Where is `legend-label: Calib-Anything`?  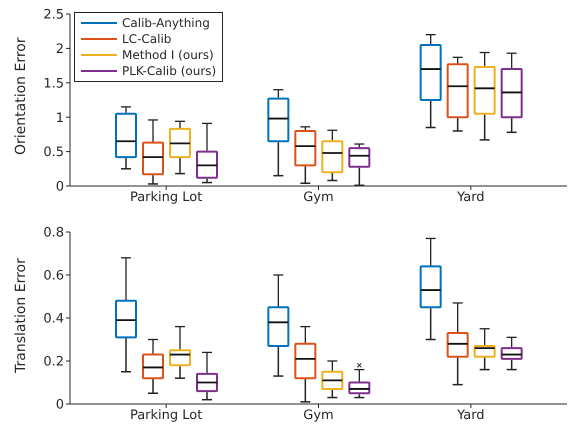 legend-label: Calib-Anything is located at coordinates (166, 23).